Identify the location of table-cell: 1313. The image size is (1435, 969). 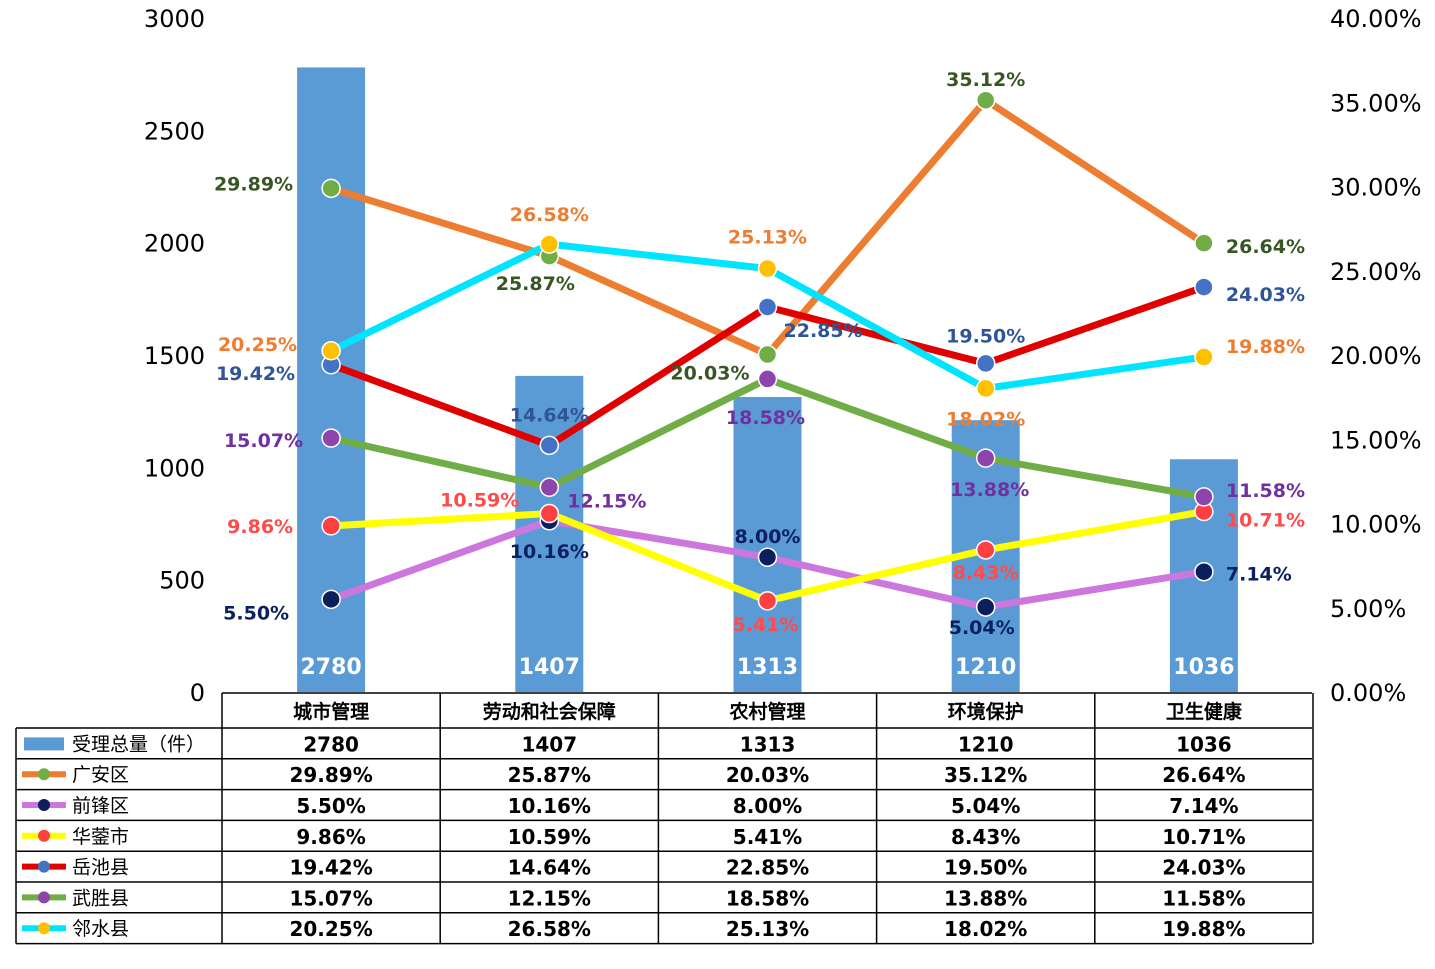
(768, 744).